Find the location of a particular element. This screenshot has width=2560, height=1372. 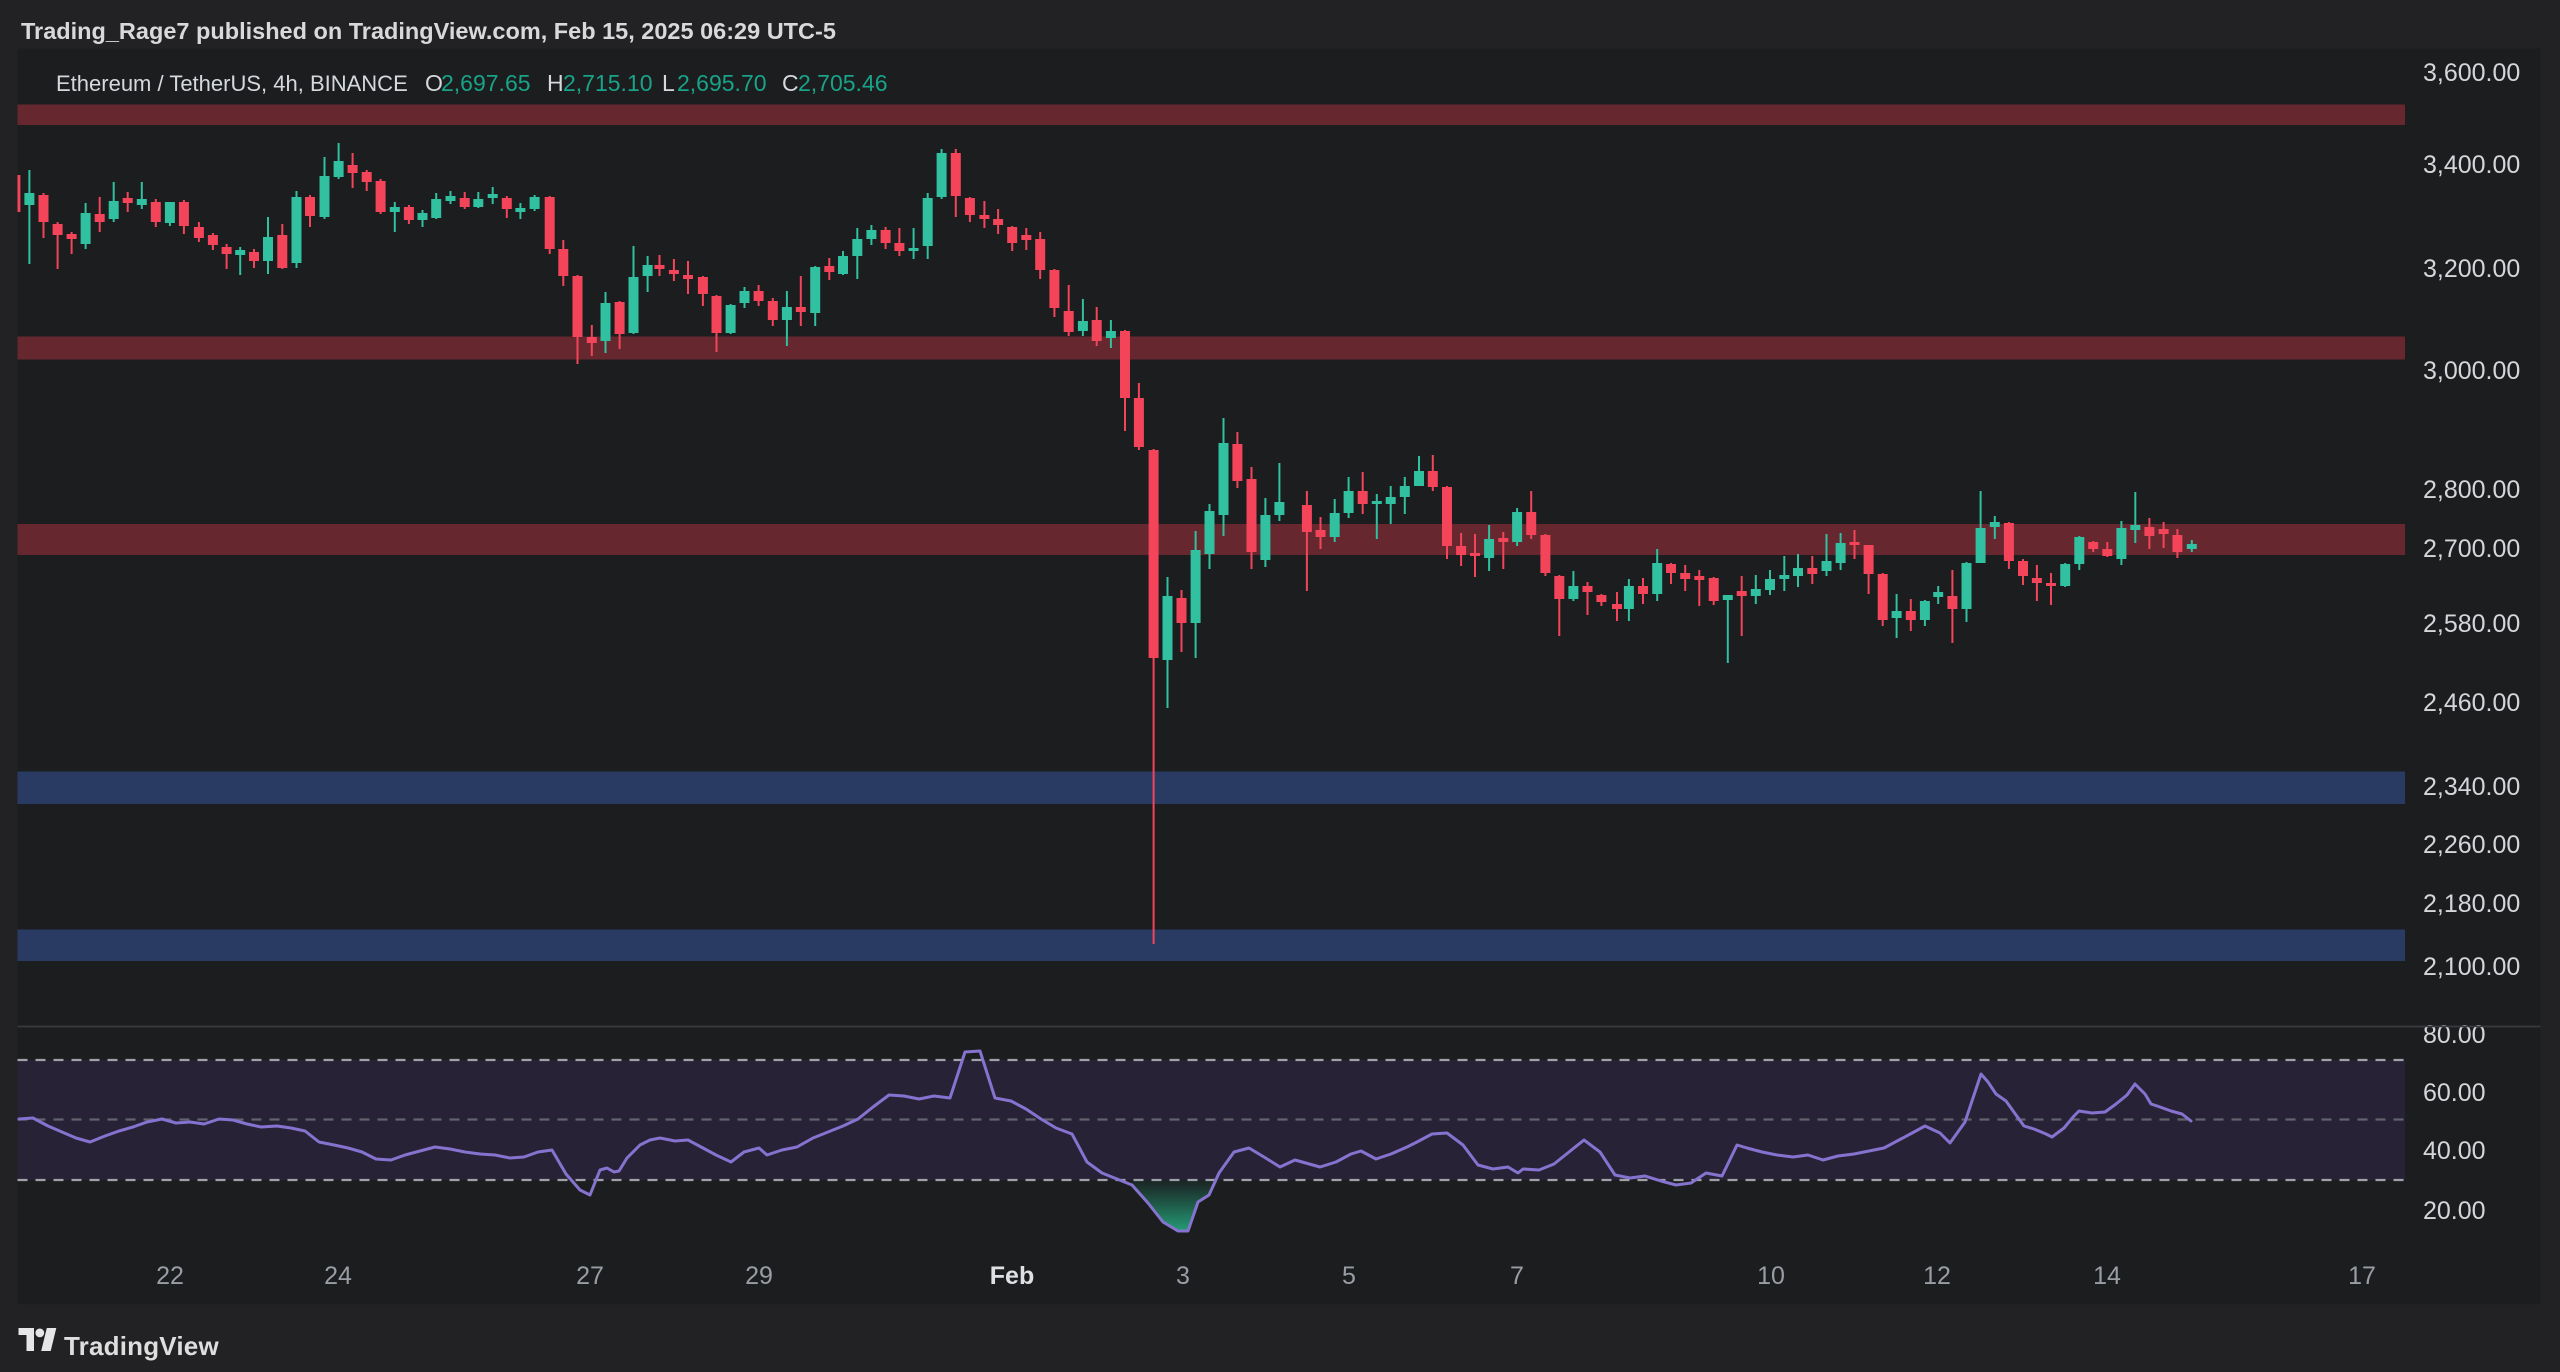

svg-text: 24 is located at coordinates (338, 1276).